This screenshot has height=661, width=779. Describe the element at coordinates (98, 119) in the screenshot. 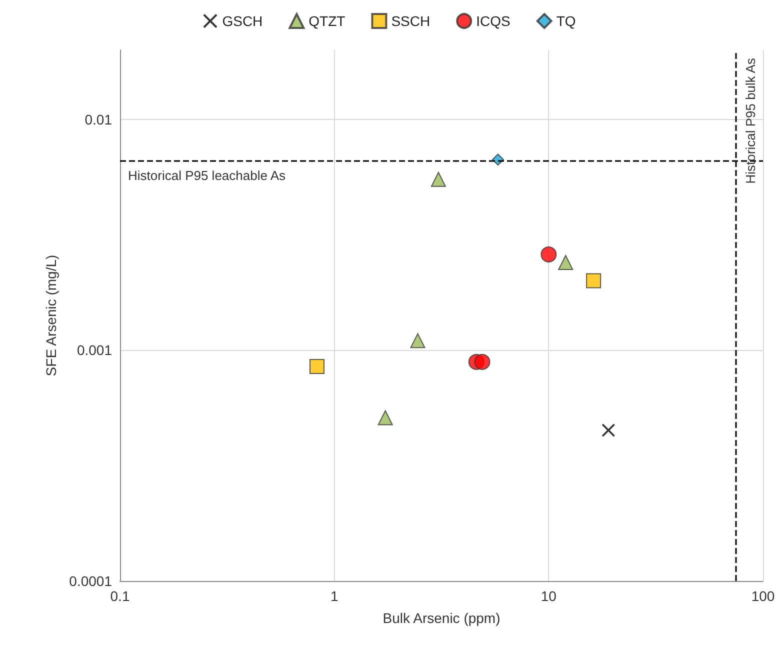

I see `y-tick-label: 0.01` at that location.